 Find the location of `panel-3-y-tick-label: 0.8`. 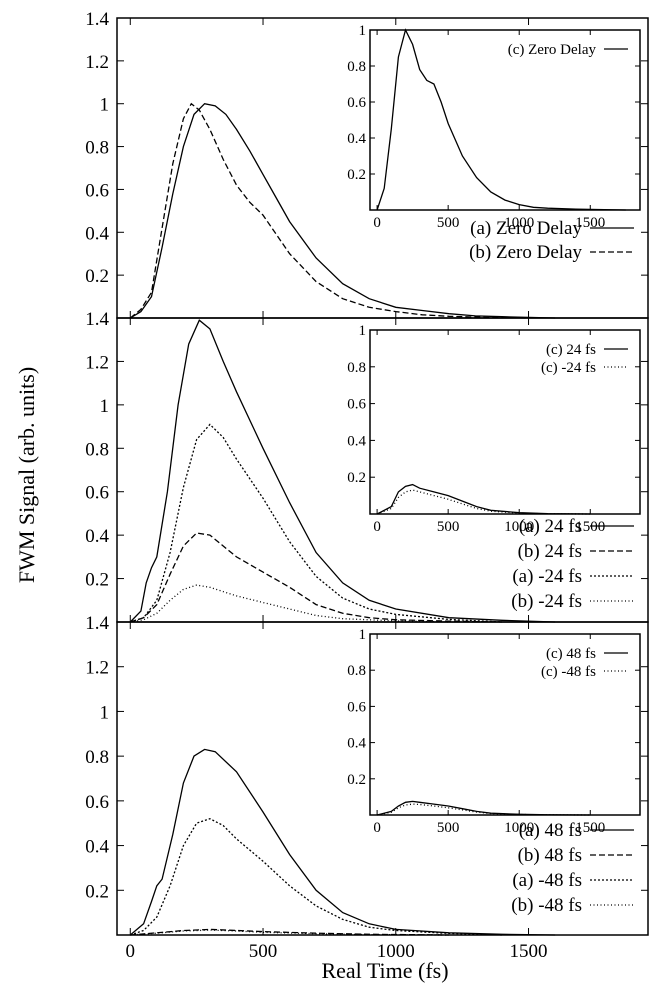

panel-3-y-tick-label: 0.8 is located at coordinates (97, 757).